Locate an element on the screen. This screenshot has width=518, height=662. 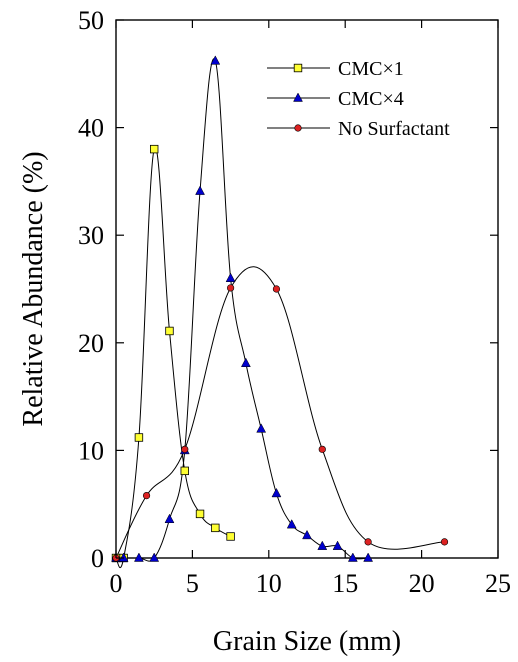
x-tick-label: 15 is located at coordinates (345, 583).